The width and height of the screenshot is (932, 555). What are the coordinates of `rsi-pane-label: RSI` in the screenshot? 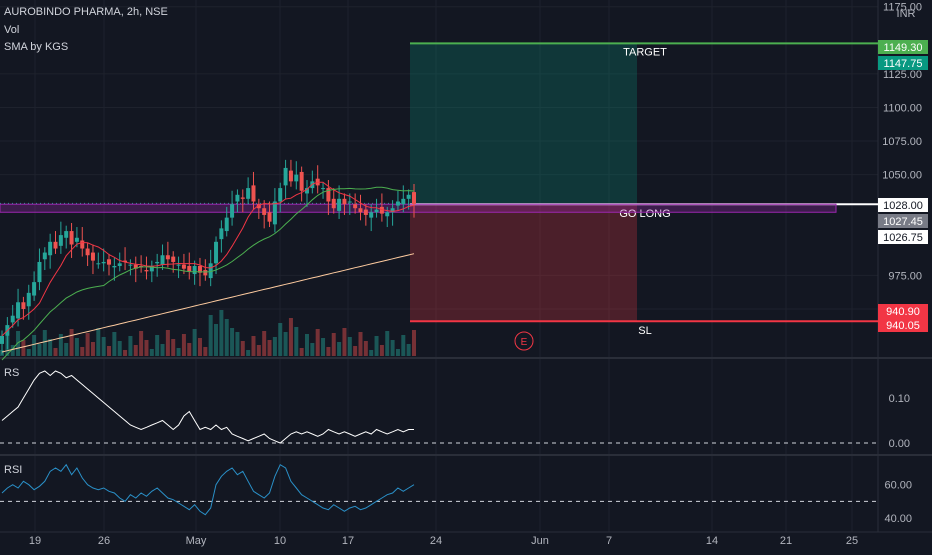 It's located at (13, 470).